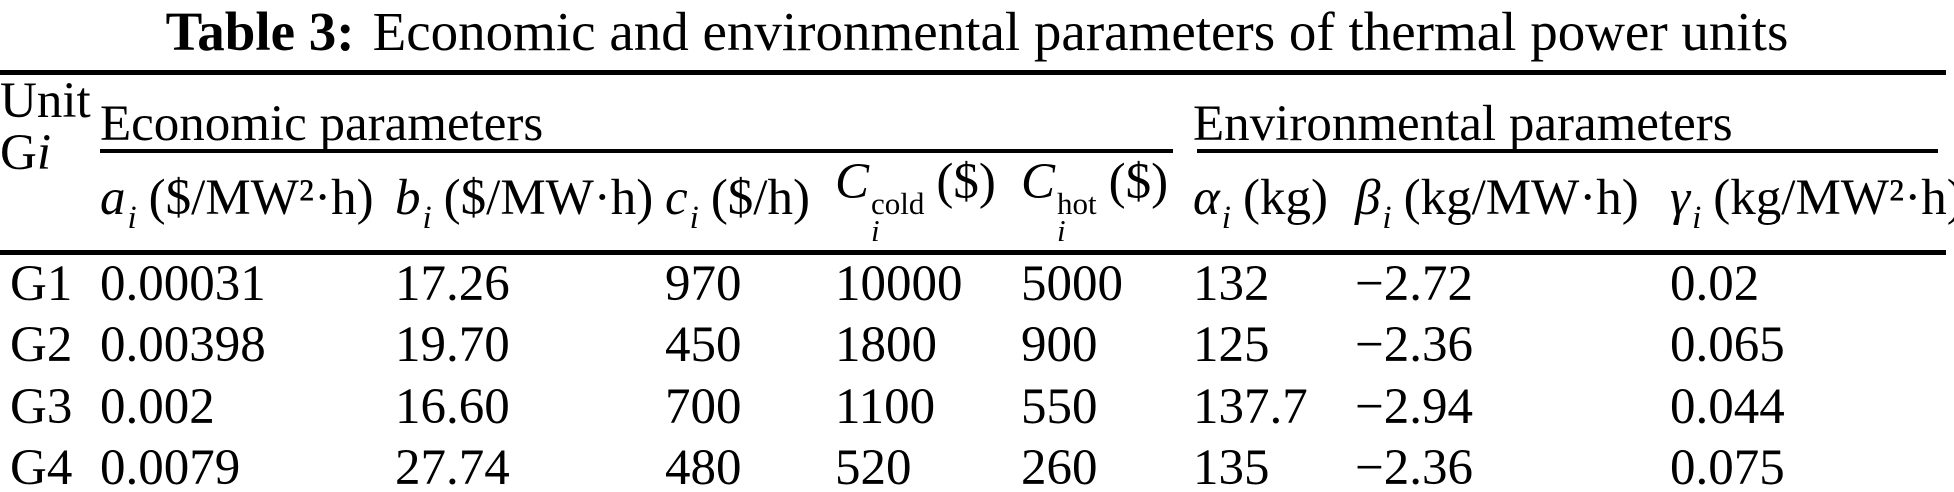 The width and height of the screenshot is (1954, 492). What do you see at coordinates (1059, 407) in the screenshot?
I see `cell-c-hot: 550` at bounding box center [1059, 407].